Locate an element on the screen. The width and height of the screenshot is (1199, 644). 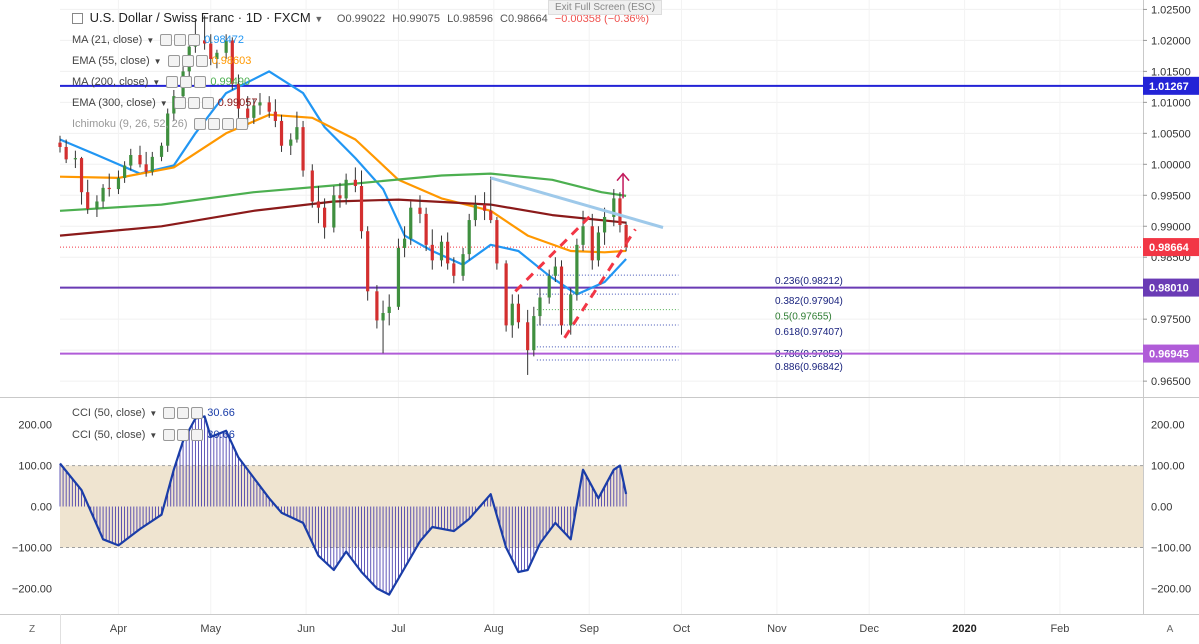
cci-tick-label-left: 100.00 is located at coordinates (35, 467).